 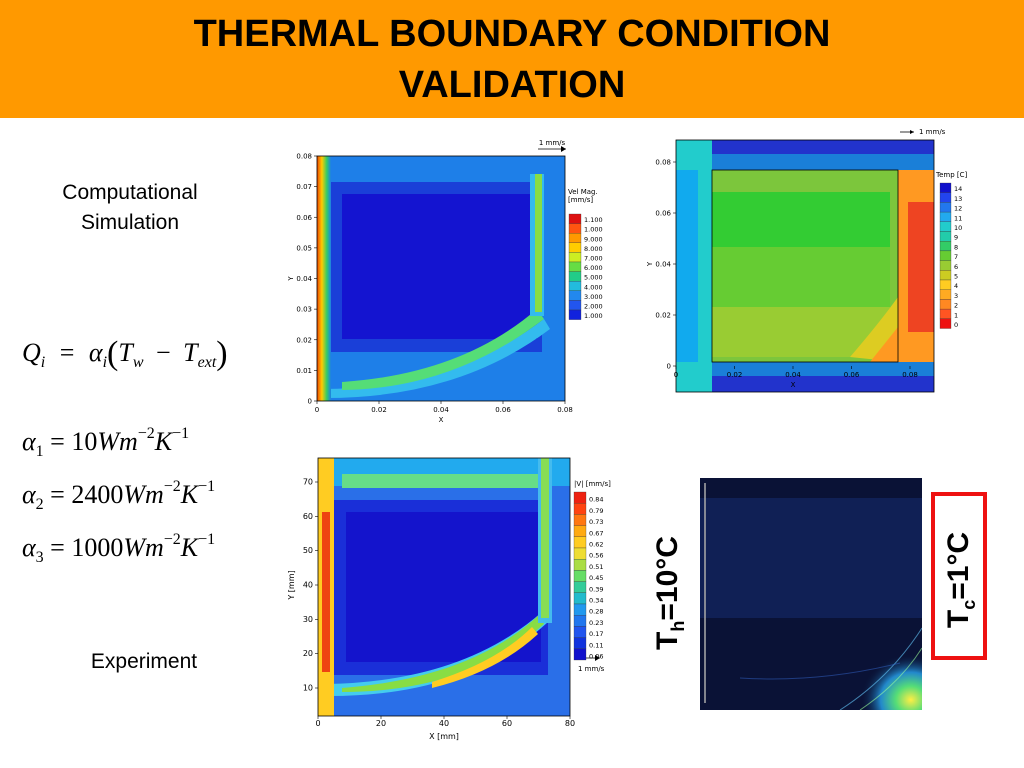 What do you see at coordinates (304, 371) in the screenshot?
I see `sim-velocity-ytick-label: 0.01` at bounding box center [304, 371].